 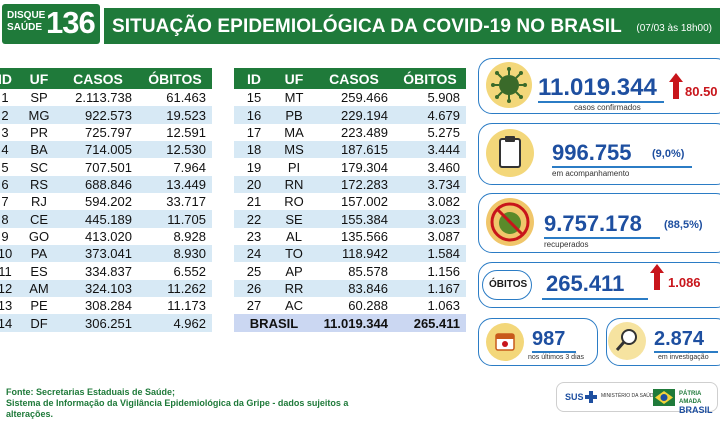 What do you see at coordinates (508, 284) in the screenshot?
I see `deaths-tag: ÓBITOS` at bounding box center [508, 284].